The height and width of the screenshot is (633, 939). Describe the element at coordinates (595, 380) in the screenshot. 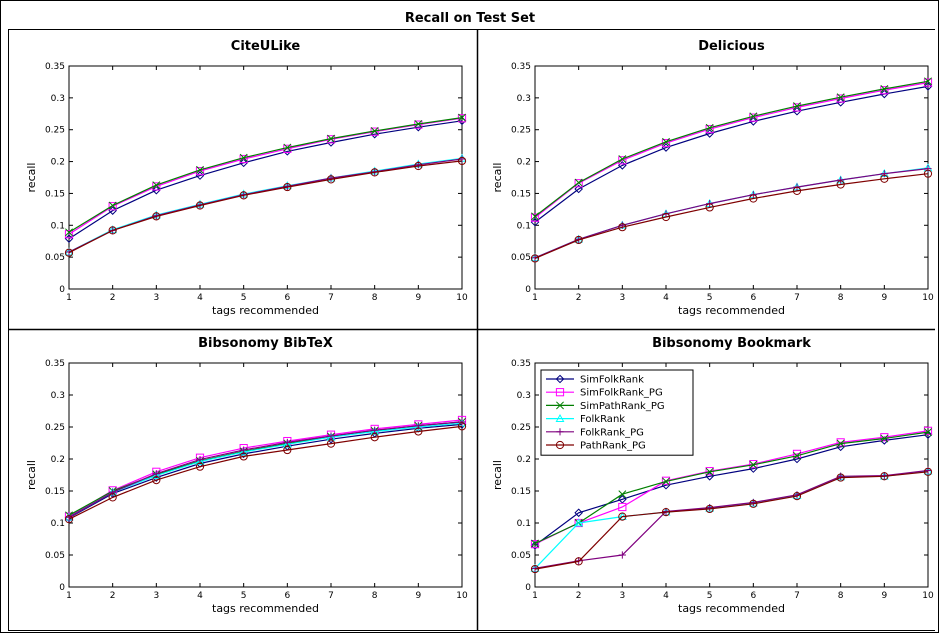

I see `legend-entry: SimFolkRank` at that location.